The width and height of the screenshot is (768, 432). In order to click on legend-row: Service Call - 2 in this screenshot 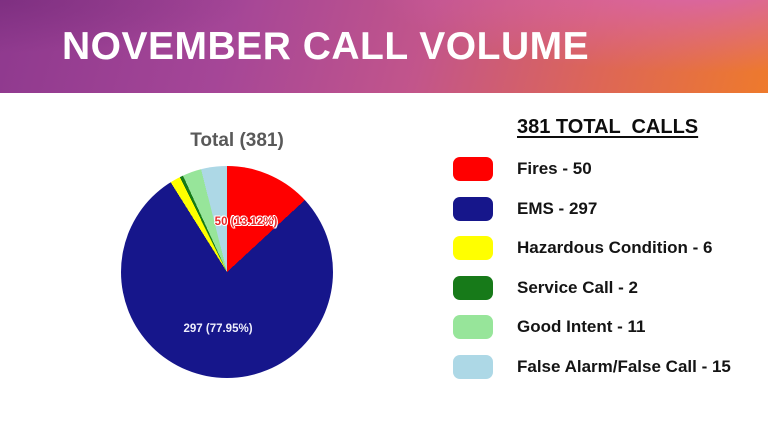, I will do `click(592, 287)`.